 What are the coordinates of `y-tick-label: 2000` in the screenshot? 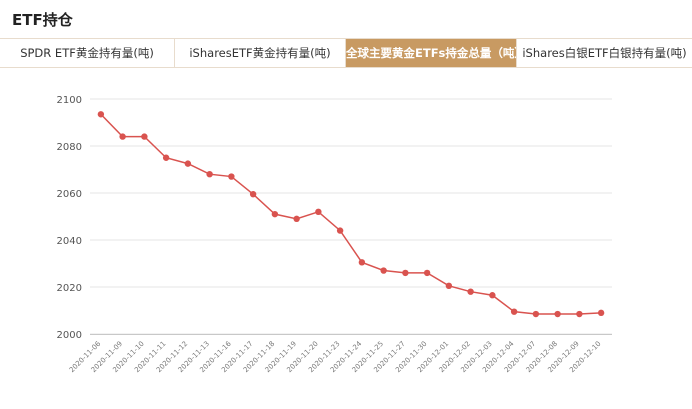 It's located at (69, 335).